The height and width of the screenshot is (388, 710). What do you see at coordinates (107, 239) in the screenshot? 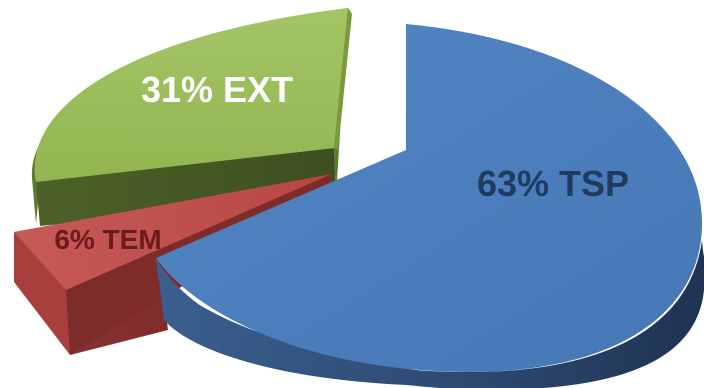
I see `slice-label-tem: 6% TEM` at bounding box center [107, 239].